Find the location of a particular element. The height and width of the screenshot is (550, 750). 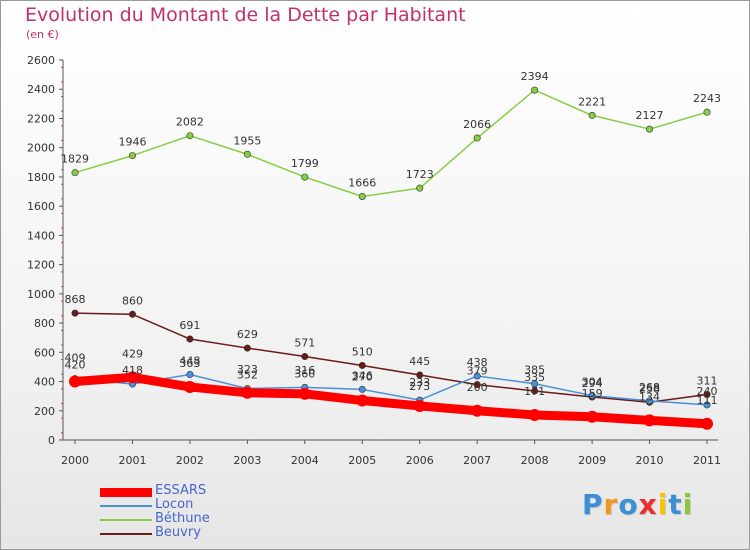

data-label-béthune: 1723 is located at coordinates (420, 174).